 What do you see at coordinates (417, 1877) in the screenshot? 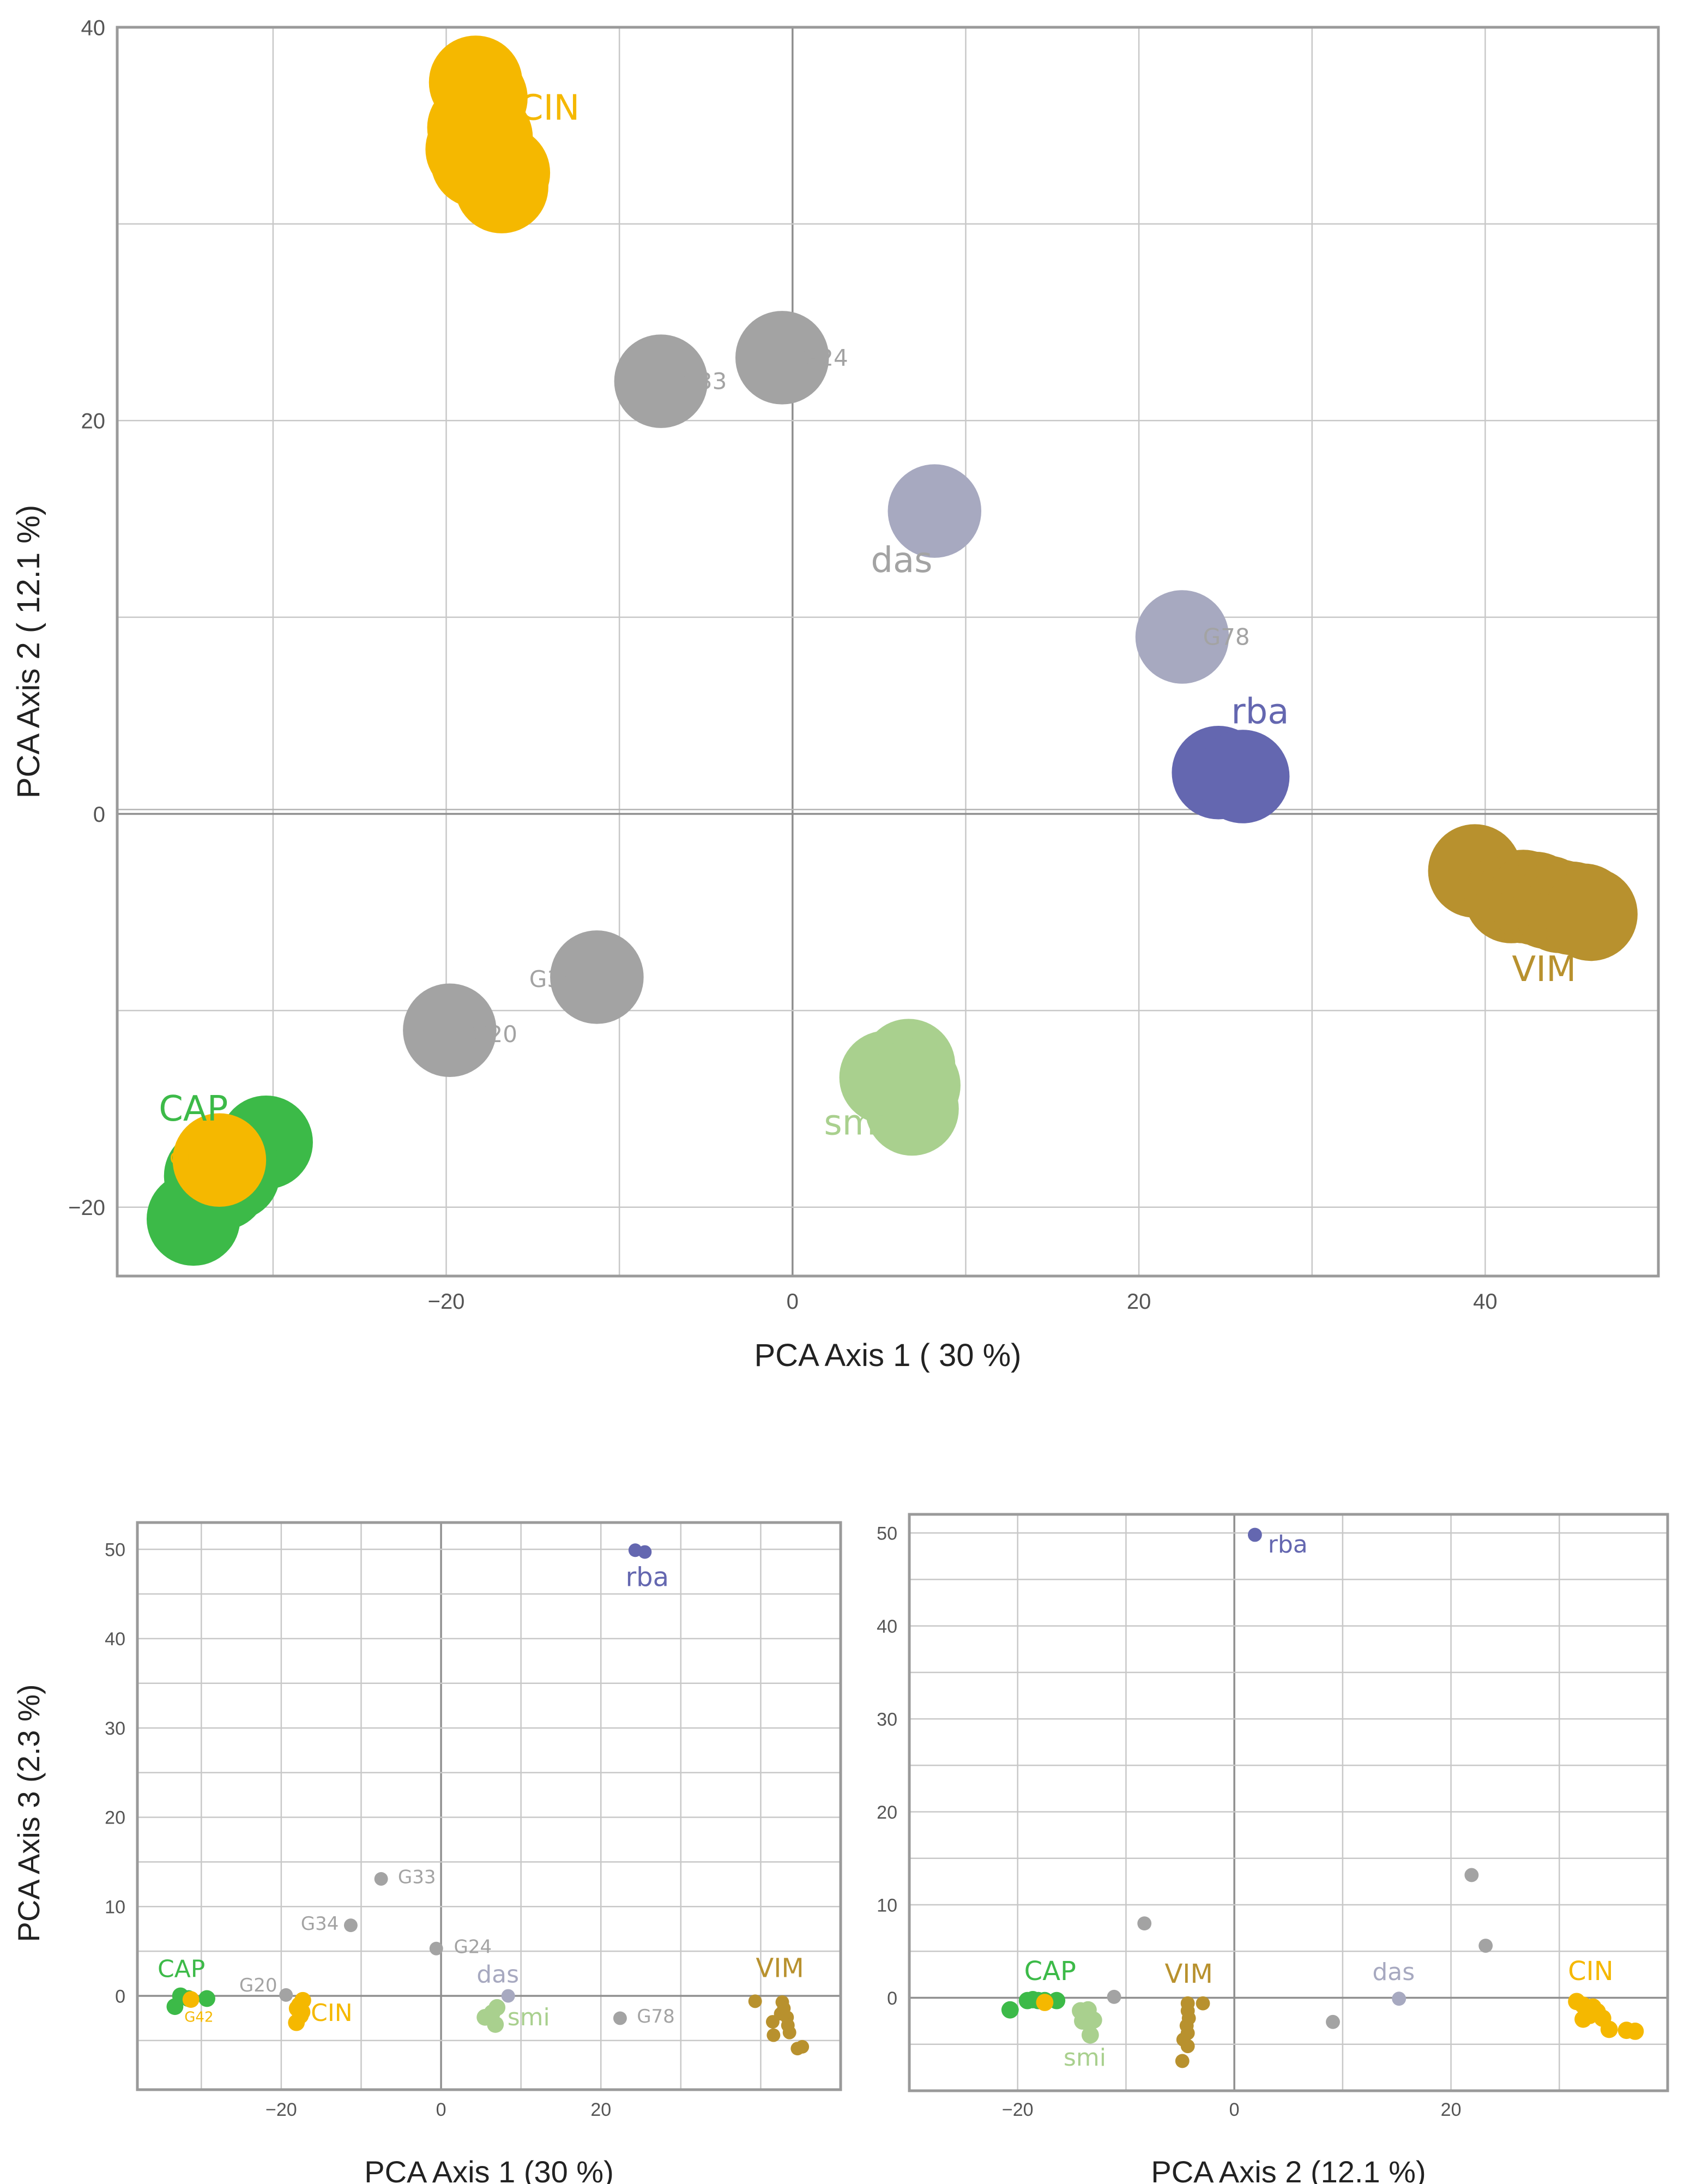
I see `label-g33: G33` at bounding box center [417, 1877].